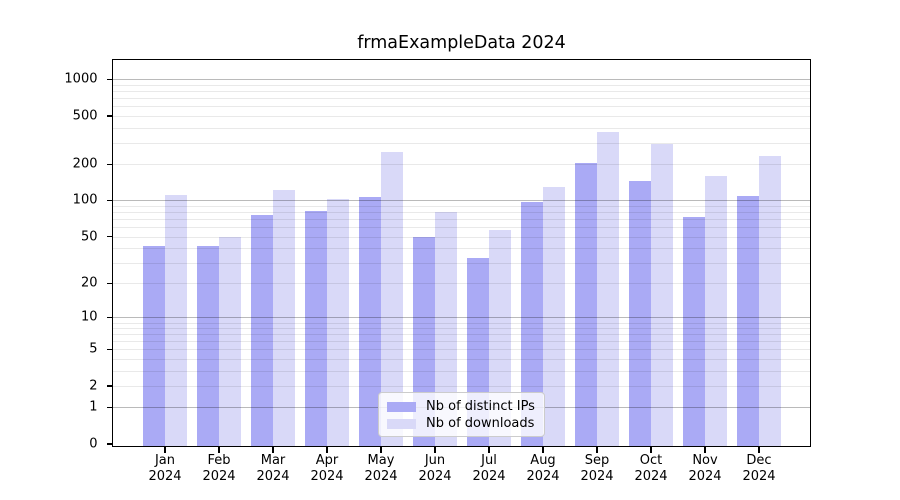  I want to click on x-tick-mark-oct, so click(651, 449).